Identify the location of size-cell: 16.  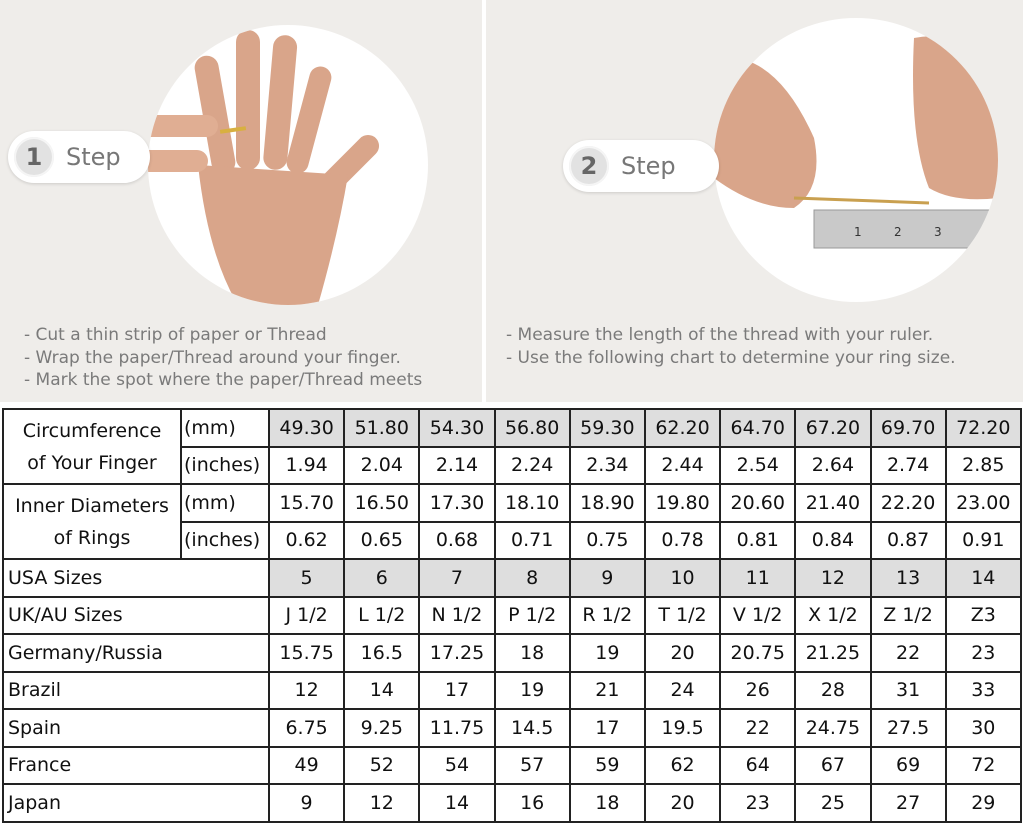
(532, 803).